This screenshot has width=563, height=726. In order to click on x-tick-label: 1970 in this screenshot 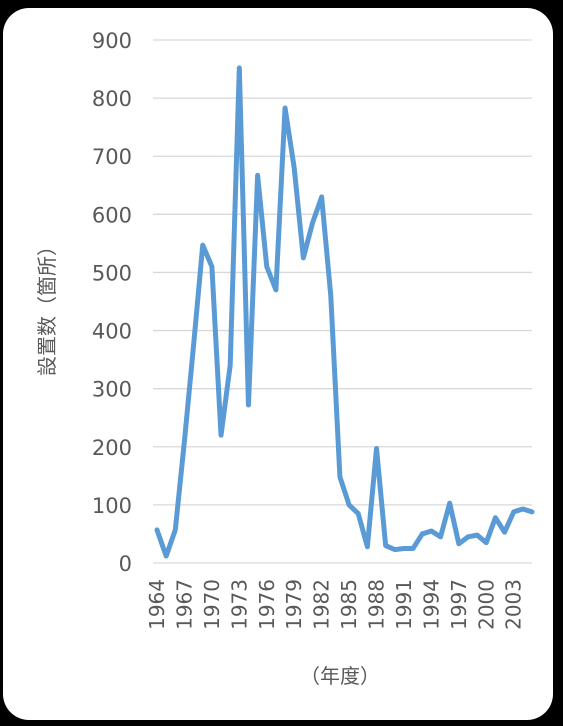, I will do `click(212, 604)`.